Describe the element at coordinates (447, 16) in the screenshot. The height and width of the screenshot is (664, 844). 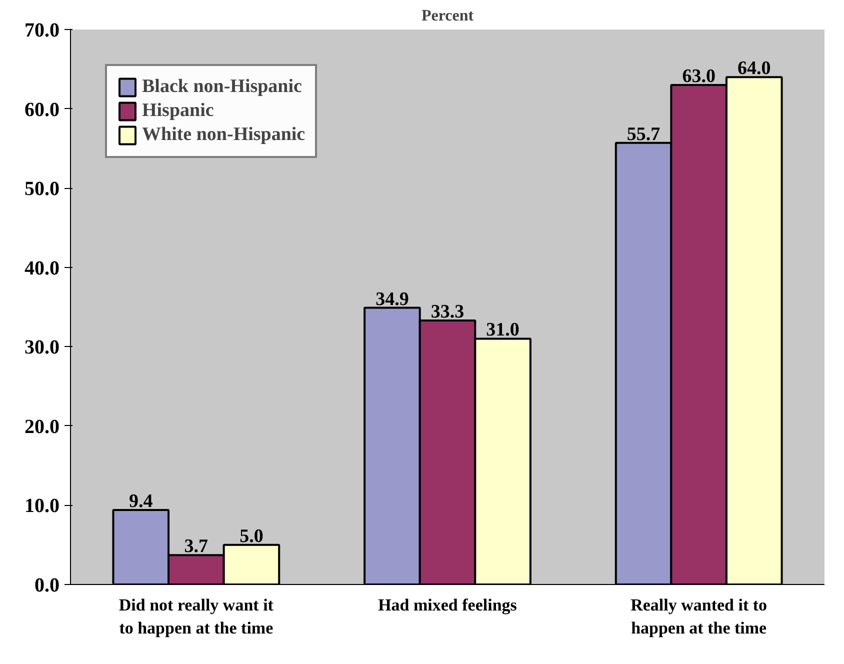
I see `y-axis-title: Percent` at that location.